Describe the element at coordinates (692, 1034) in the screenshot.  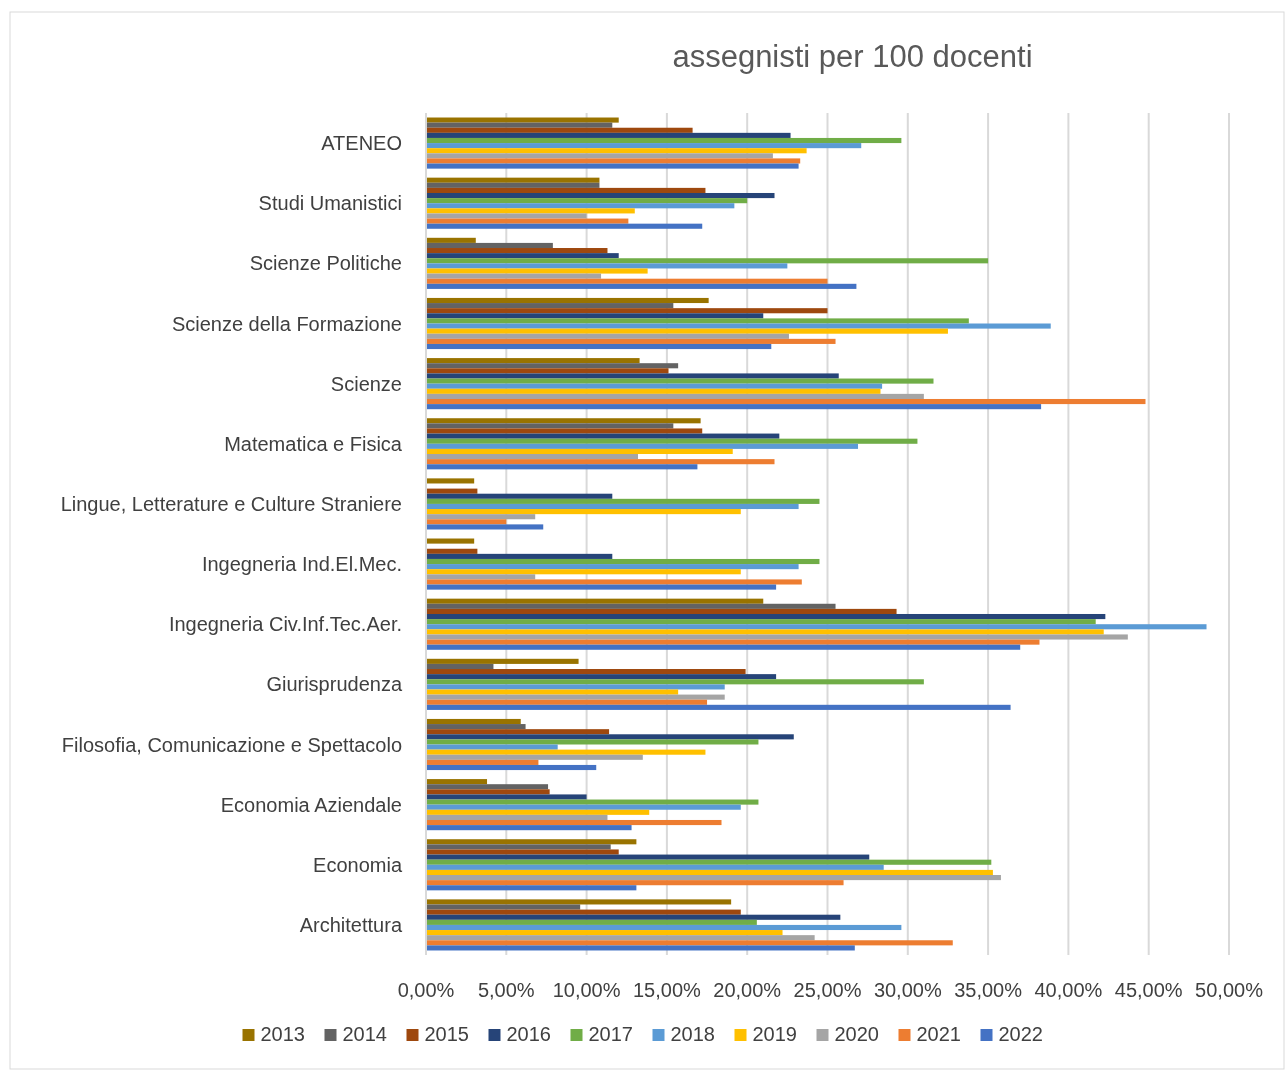
I see `legend-label: 2018` at that location.